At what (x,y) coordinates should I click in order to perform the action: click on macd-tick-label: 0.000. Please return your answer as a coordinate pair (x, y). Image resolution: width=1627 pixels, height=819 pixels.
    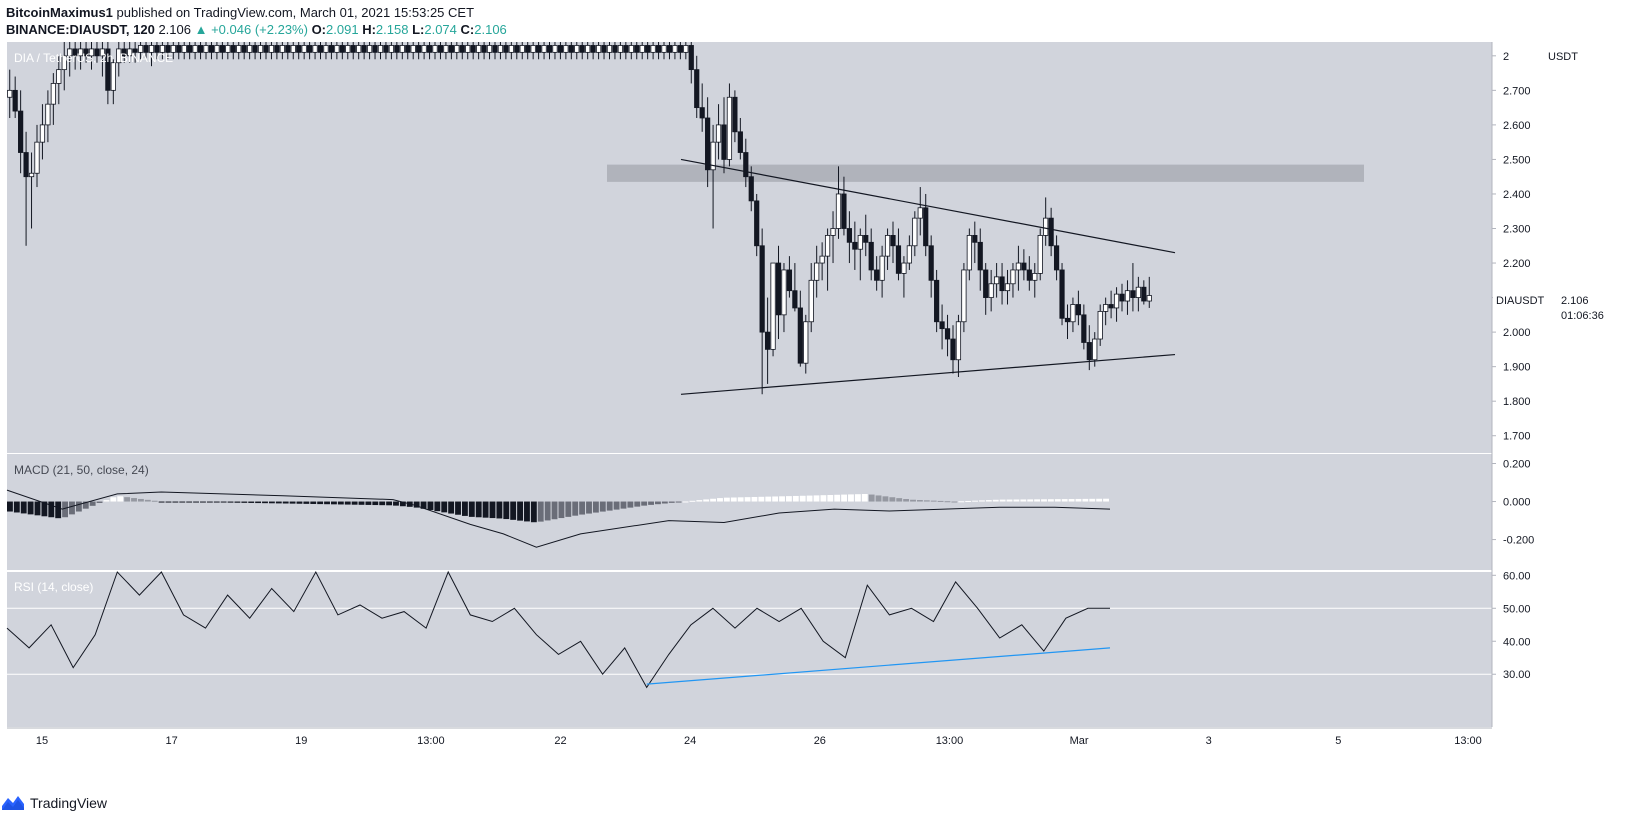
    Looking at the image, I should click on (1517, 503).